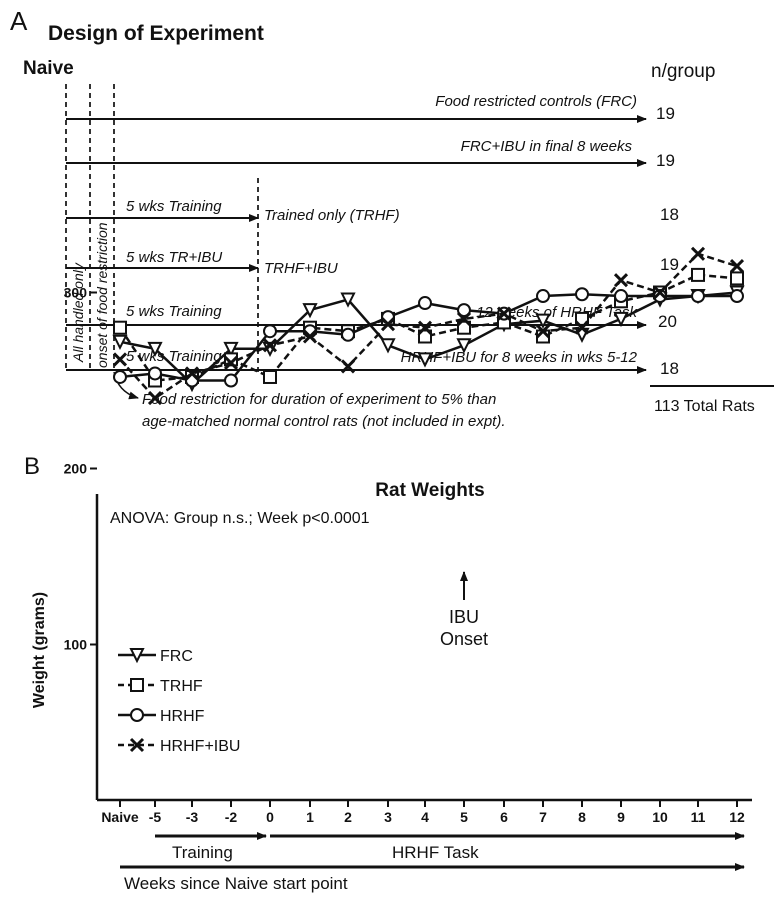  What do you see at coordinates (464, 617) in the screenshot?
I see `ibu-onset-label-line-1: IBU` at bounding box center [464, 617].